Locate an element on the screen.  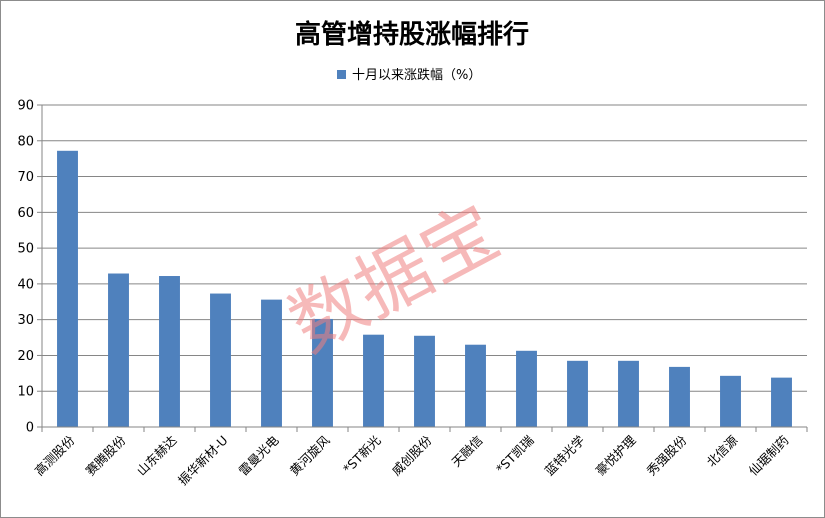
y-axis-ticks: 0 10 20 30 40 50 60 70 80 90 is located at coordinates (29, 267).